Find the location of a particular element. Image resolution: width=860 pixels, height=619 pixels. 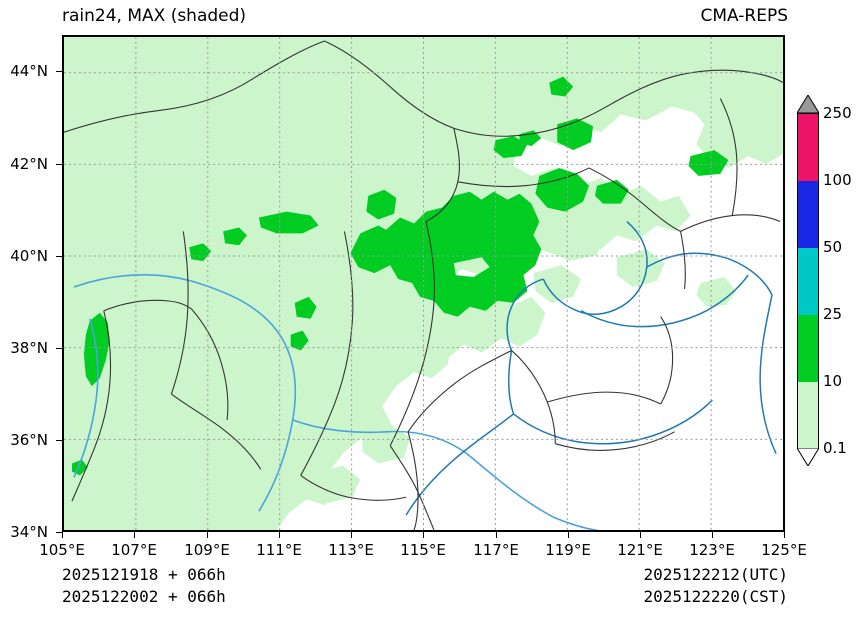

pale-rain-east-c is located at coordinates (716, 292).